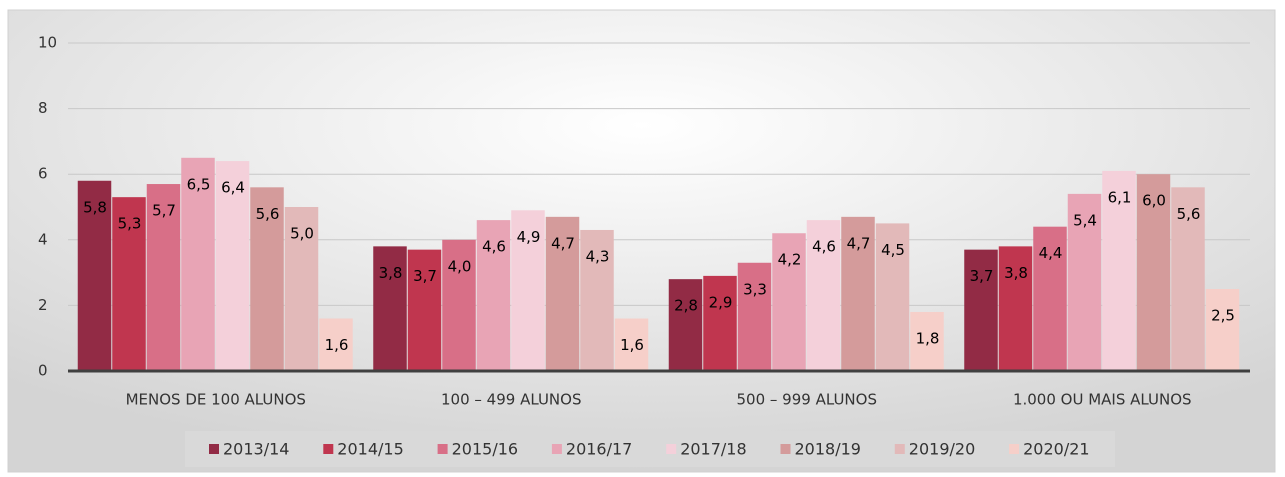 Image resolution: width=1285 pixels, height=477 pixels. What do you see at coordinates (511, 400) in the screenshot?
I see `x-tick-label: 100 – 499 ALUNOS` at bounding box center [511, 400].